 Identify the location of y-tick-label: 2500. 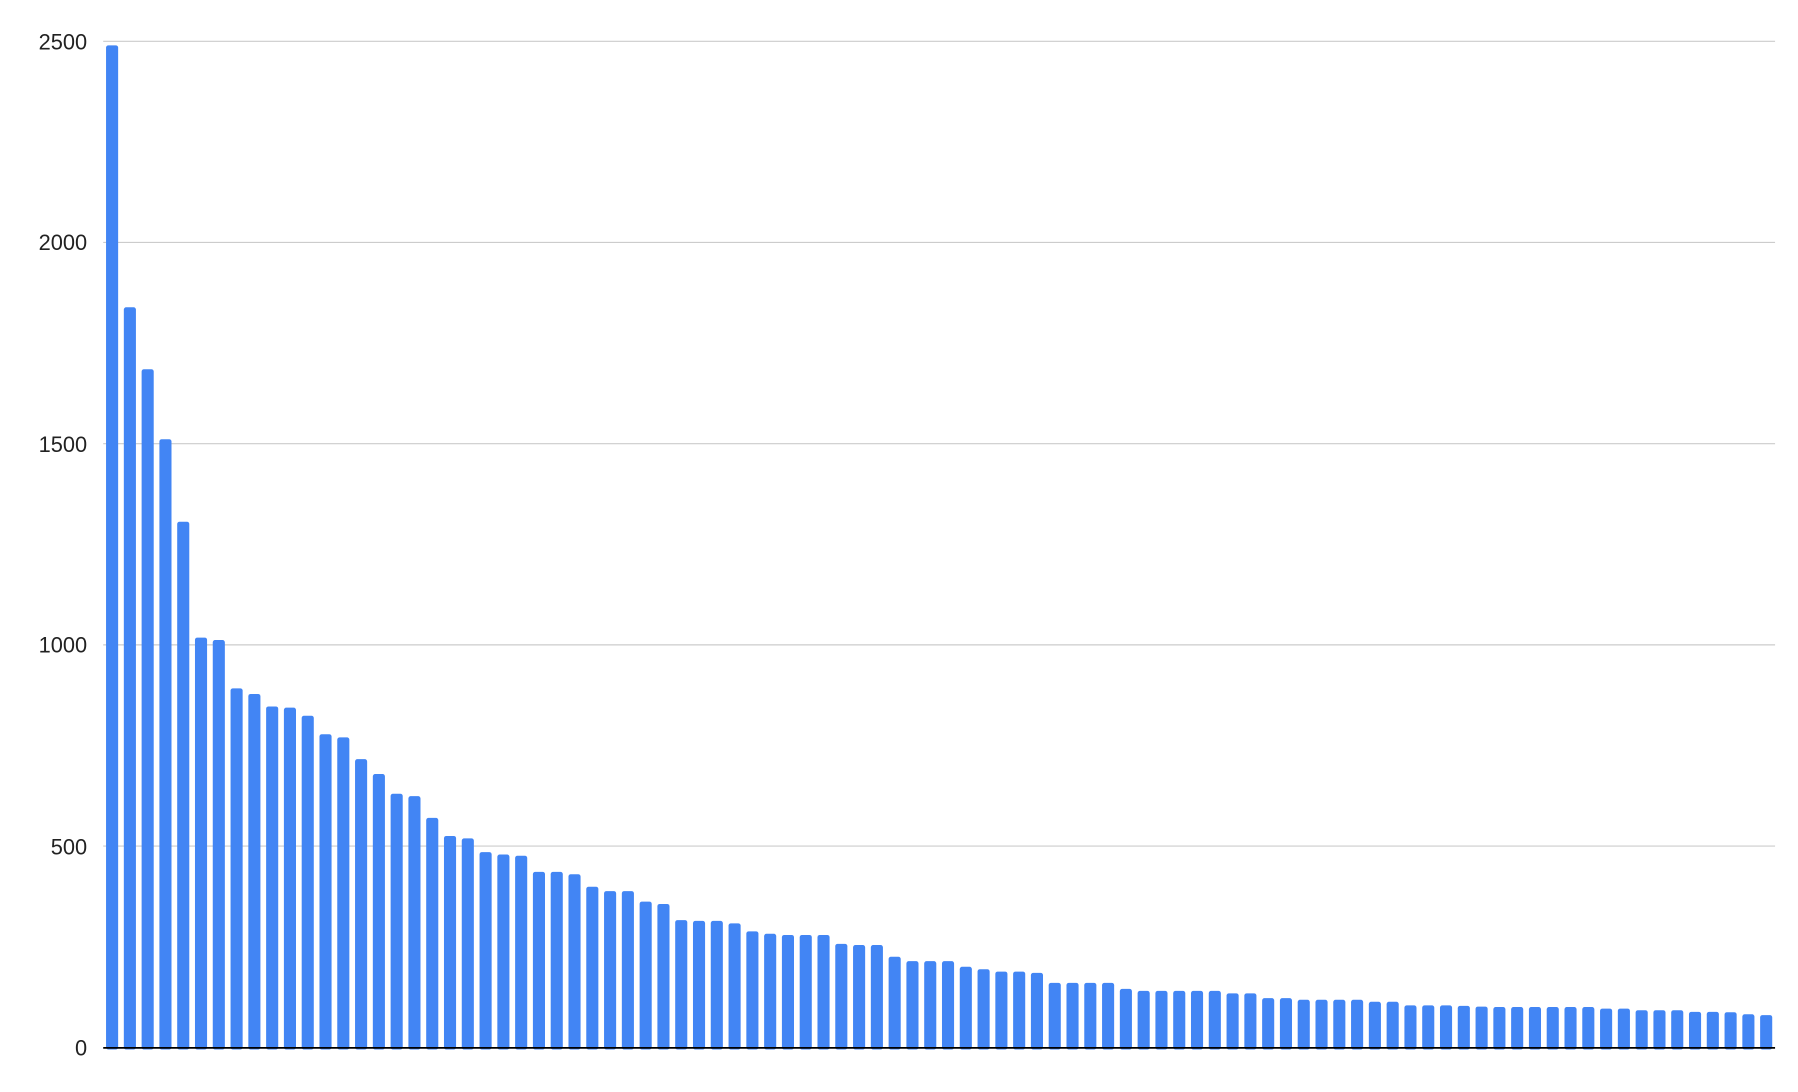
(63, 41).